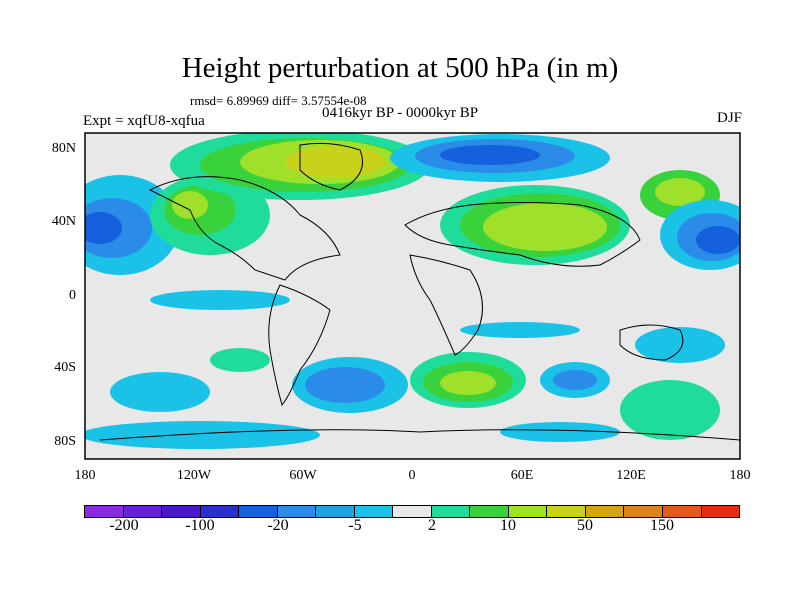 Image resolution: width=800 pixels, height=600 pixels. I want to click on y-tick-label: 80S, so click(65, 441).